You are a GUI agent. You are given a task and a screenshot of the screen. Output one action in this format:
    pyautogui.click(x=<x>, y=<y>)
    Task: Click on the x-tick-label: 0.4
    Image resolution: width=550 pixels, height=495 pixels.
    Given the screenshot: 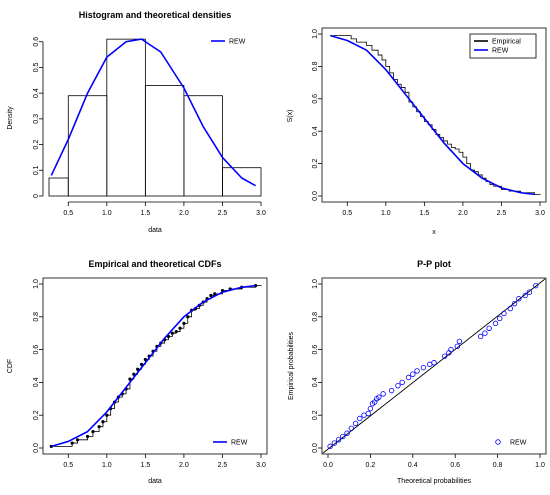 What is the action you would take?
    pyautogui.click(x=413, y=465)
    